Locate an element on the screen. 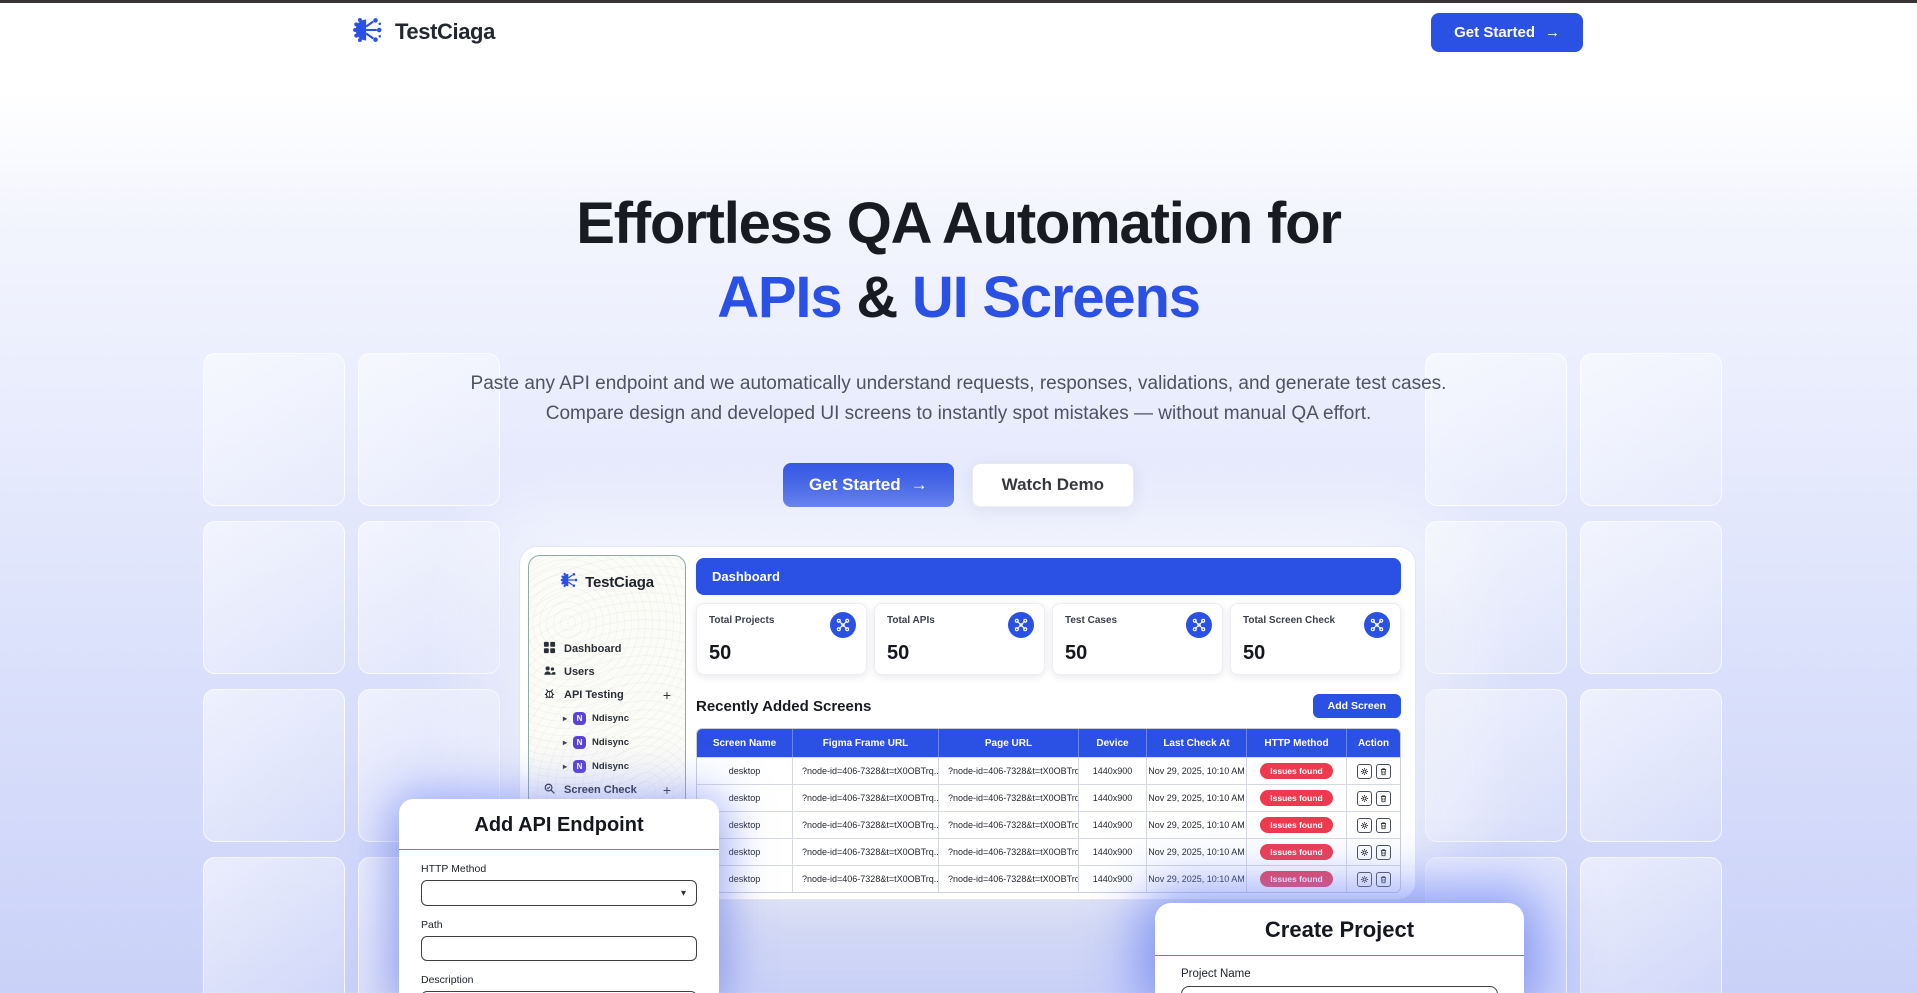 The height and width of the screenshot is (993, 1917). add-screen-button: Add Screen is located at coordinates (1356, 706).